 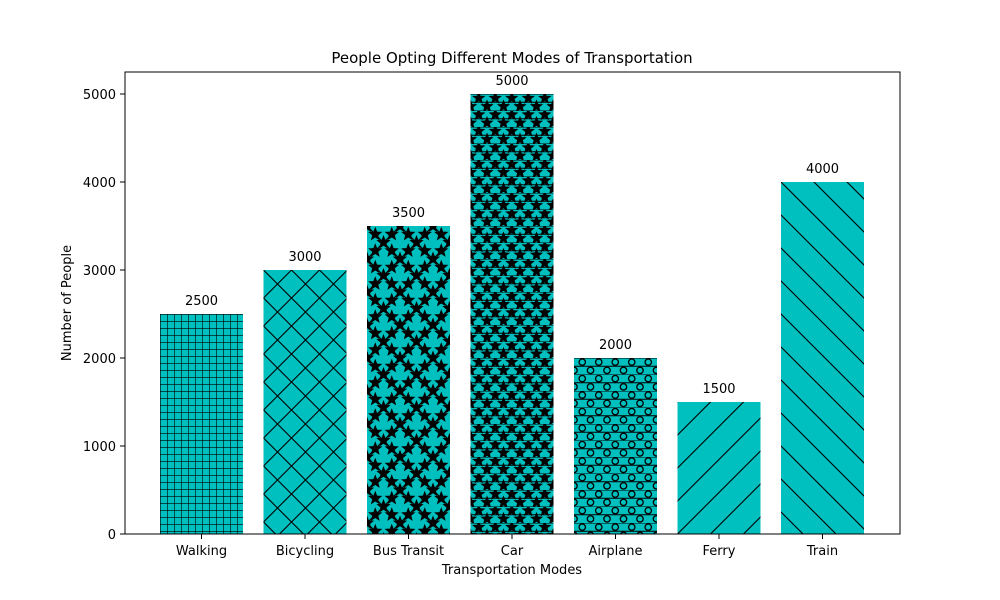 I want to click on data-label: 5000, so click(x=511, y=81).